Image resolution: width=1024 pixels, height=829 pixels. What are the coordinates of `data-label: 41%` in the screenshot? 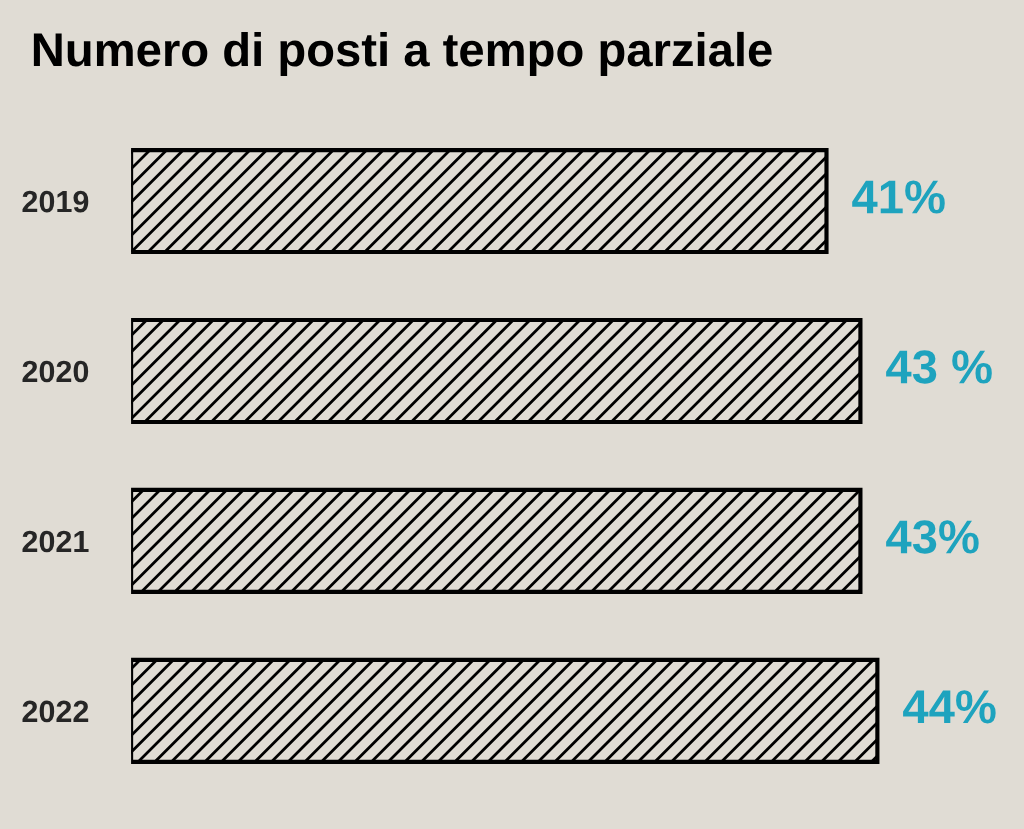 It's located at (898, 197).